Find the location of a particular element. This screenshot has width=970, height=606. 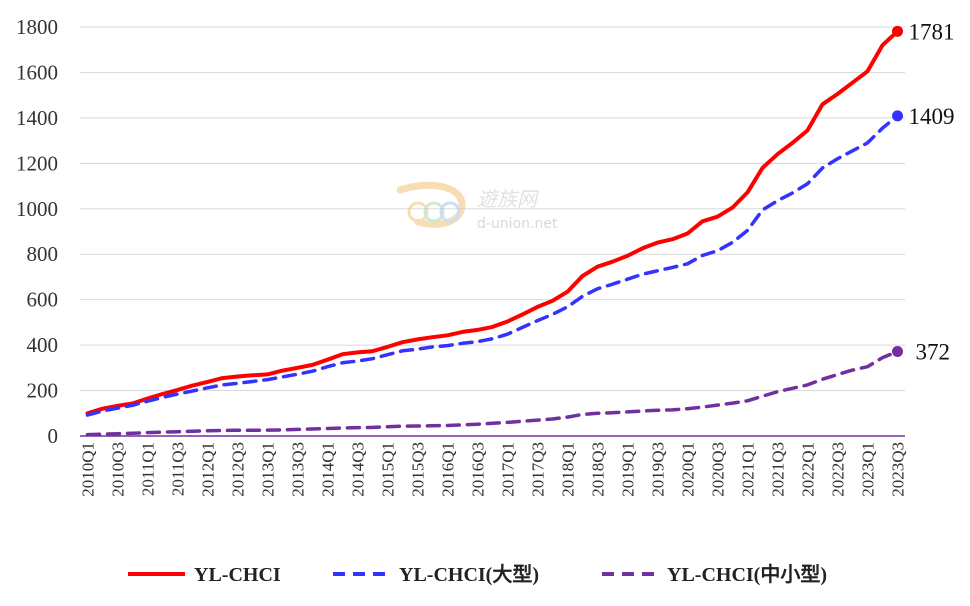

x-tick-label: 2012Q1 is located at coordinates (208, 469).